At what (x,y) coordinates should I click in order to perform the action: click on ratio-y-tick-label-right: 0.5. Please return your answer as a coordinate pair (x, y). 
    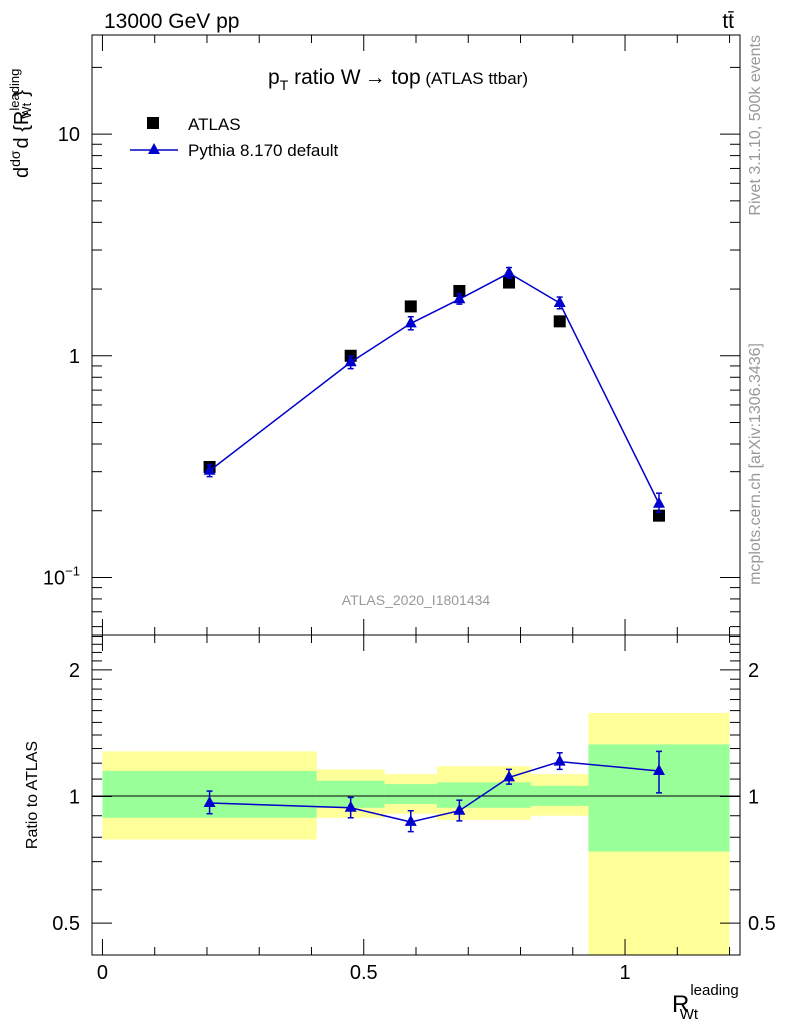
    Looking at the image, I should click on (762, 924).